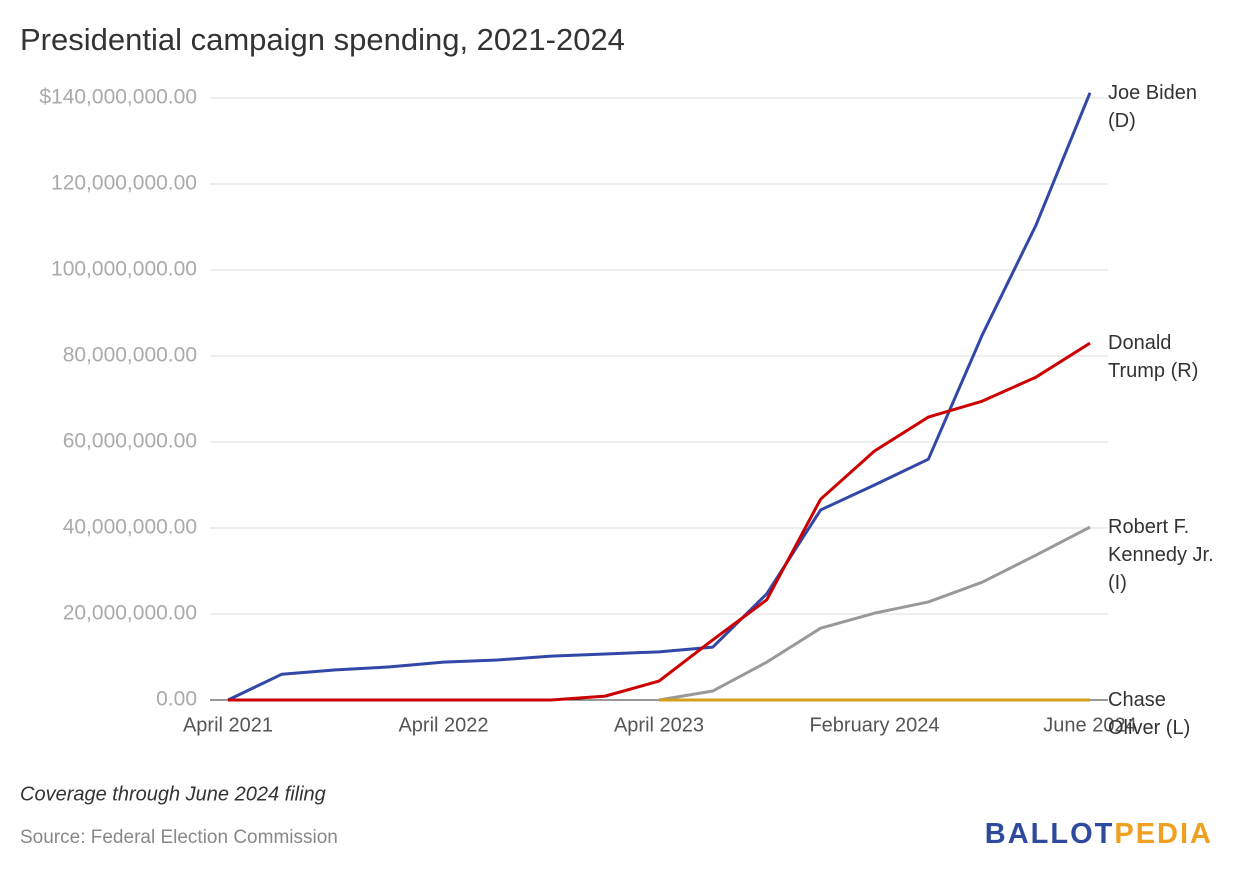  What do you see at coordinates (874, 613) in the screenshot?
I see `series-line` at bounding box center [874, 613].